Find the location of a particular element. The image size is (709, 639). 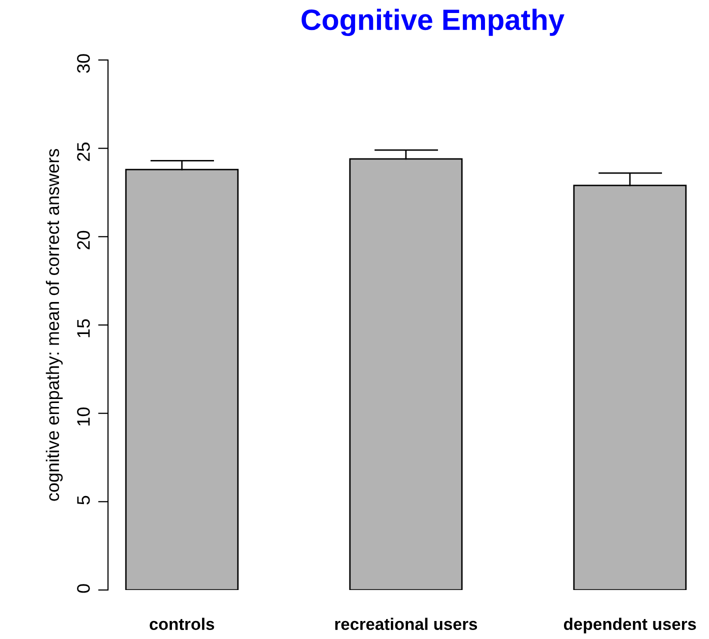

y-tick-label: 0 is located at coordinates (83, 588).